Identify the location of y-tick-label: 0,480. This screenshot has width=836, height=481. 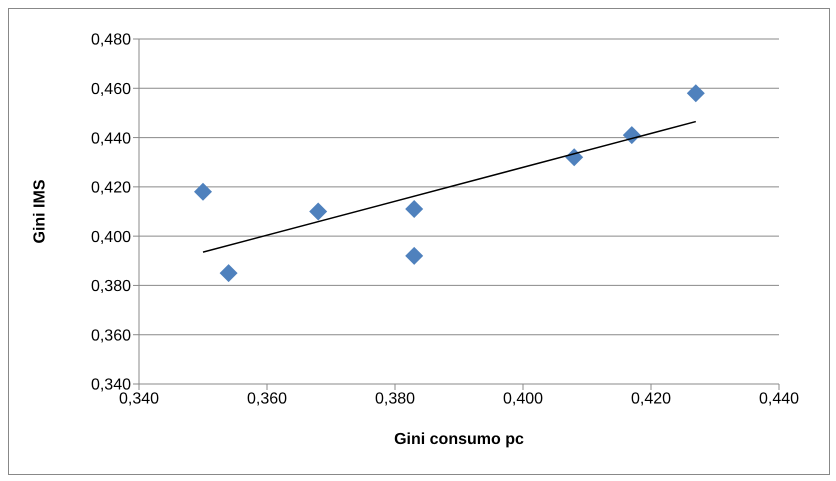
(111, 40).